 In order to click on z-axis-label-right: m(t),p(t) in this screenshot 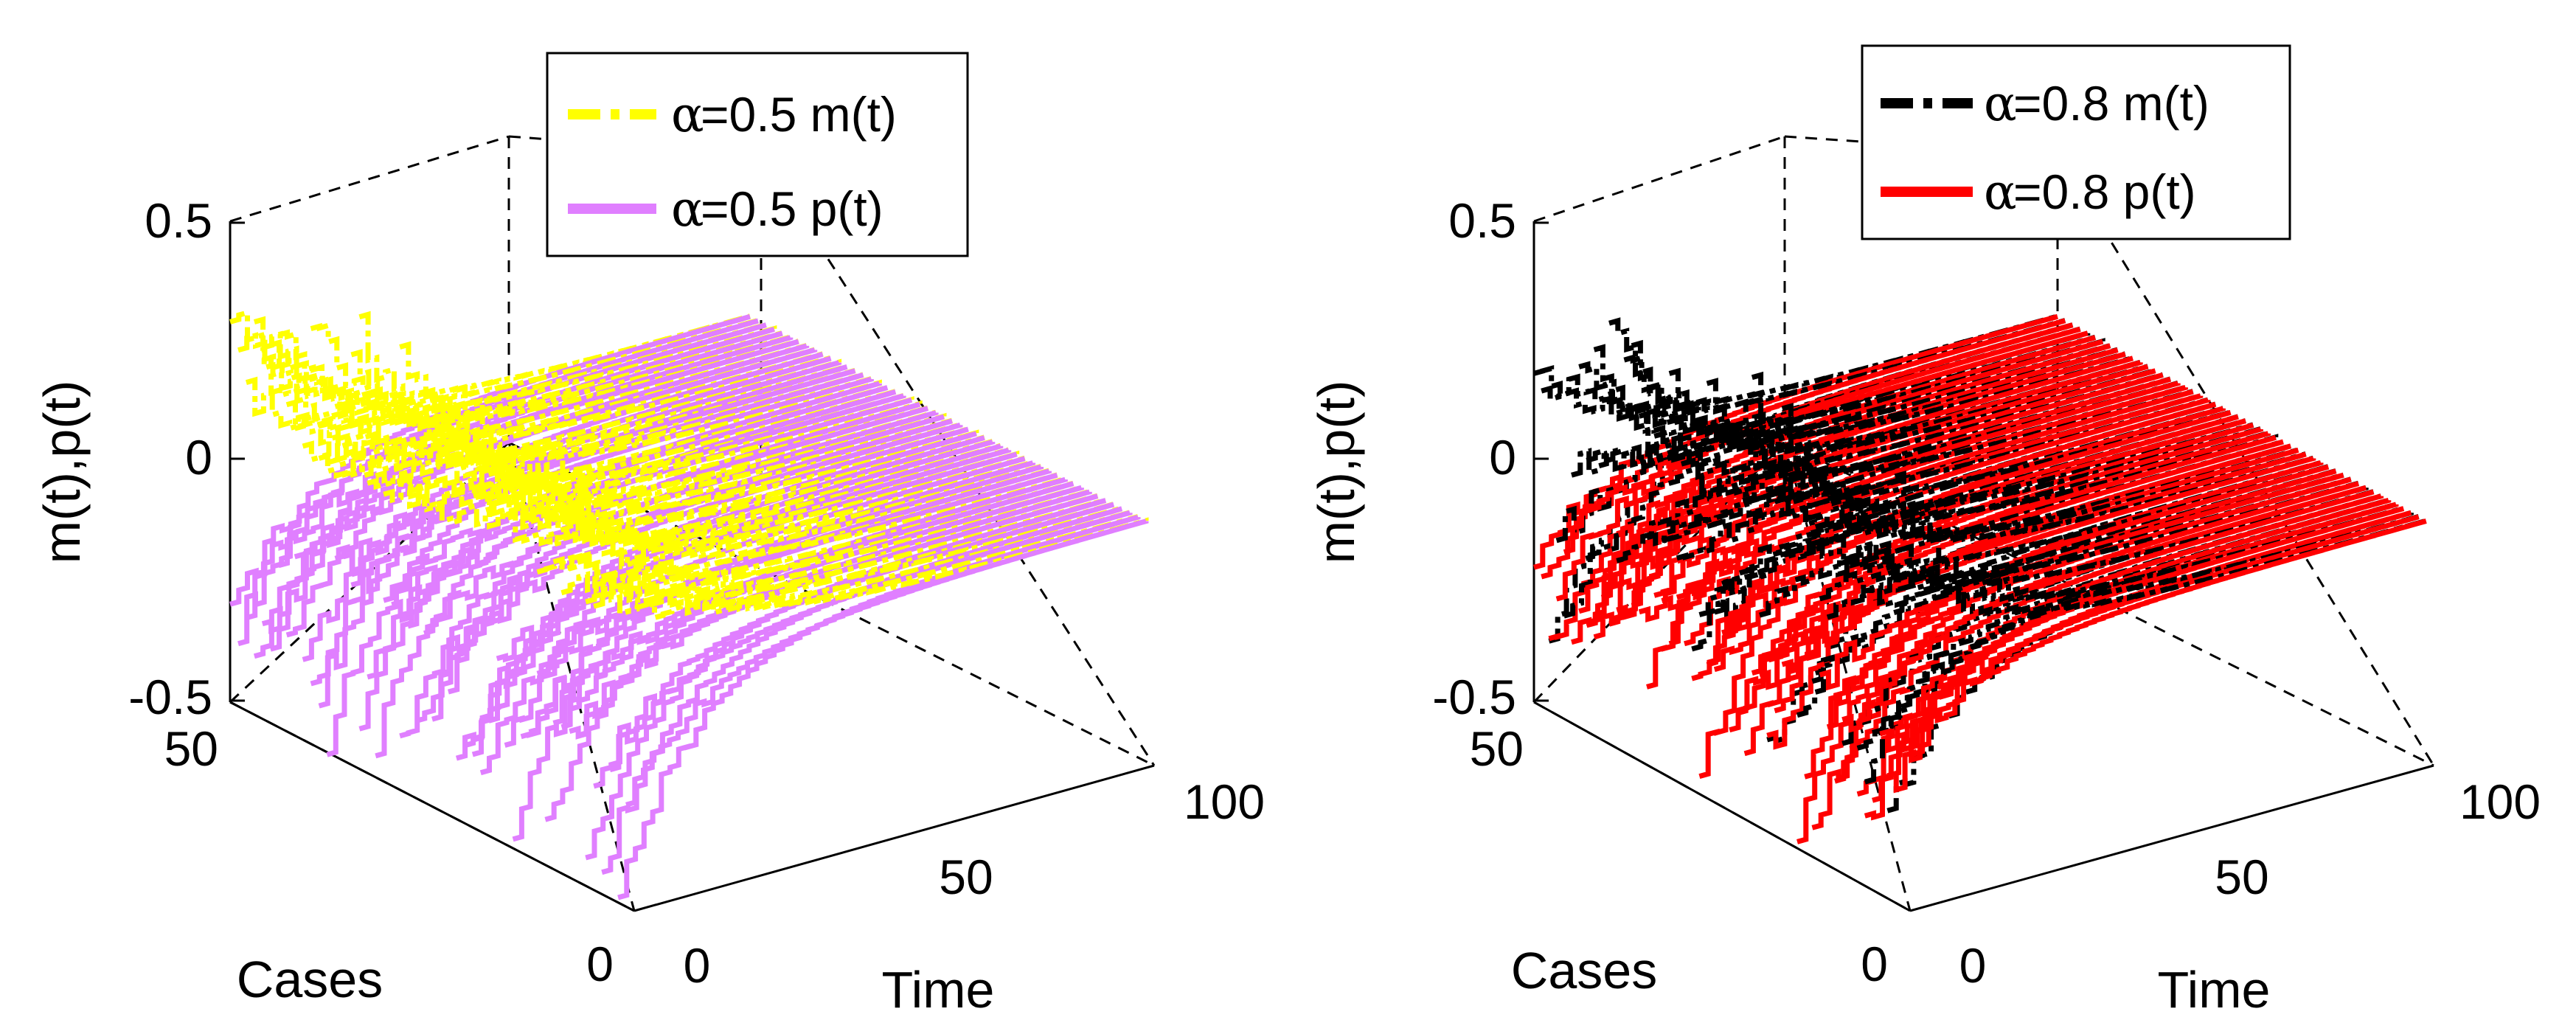, I will do `click(1336, 473)`.